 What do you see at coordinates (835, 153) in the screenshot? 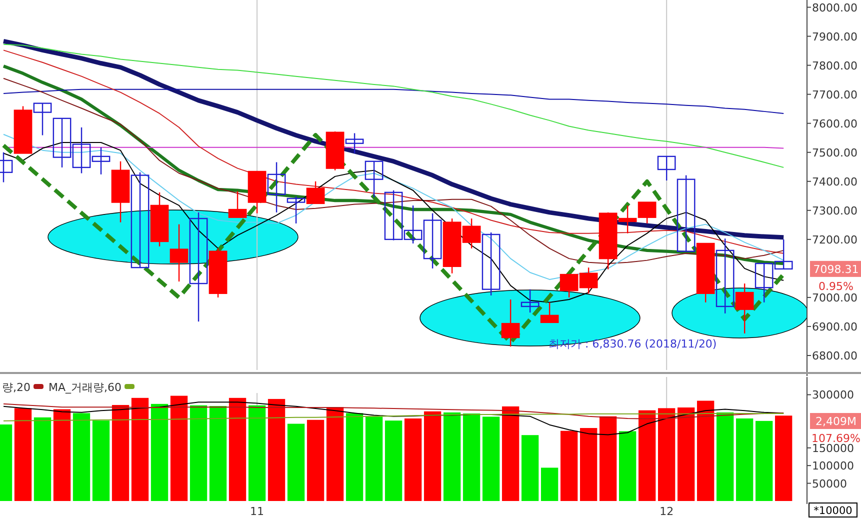
I see `y-tick-label: 7500.00` at bounding box center [835, 153].